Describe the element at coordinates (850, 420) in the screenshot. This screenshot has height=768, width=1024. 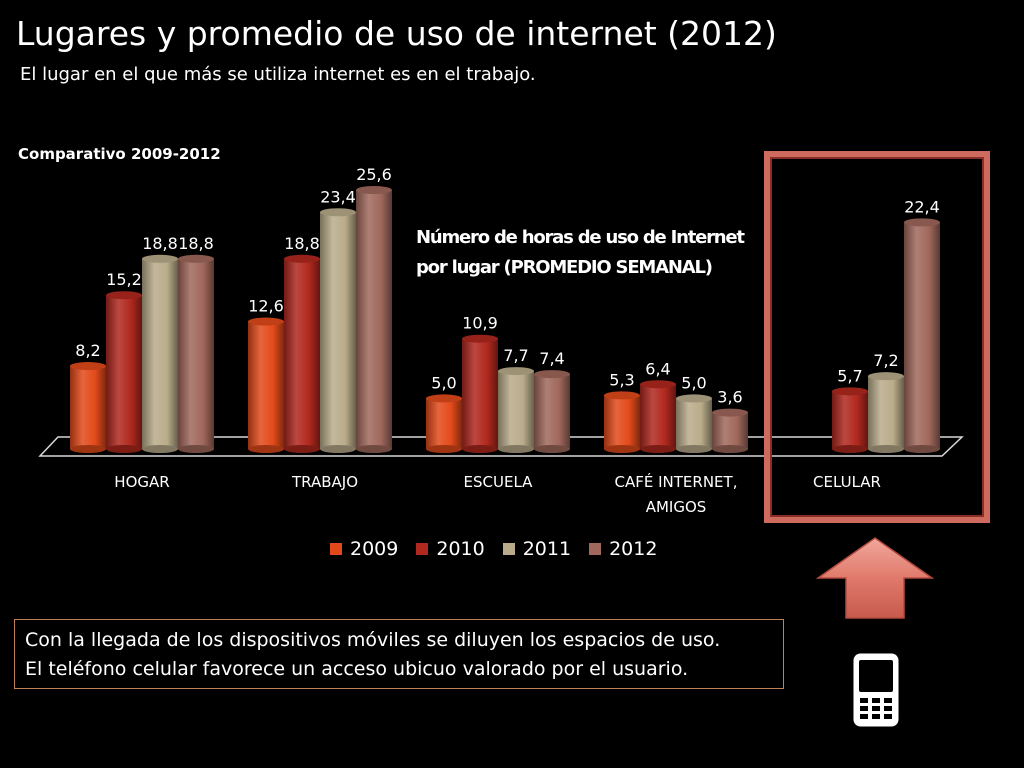
I see `bar-2010-celular` at that location.